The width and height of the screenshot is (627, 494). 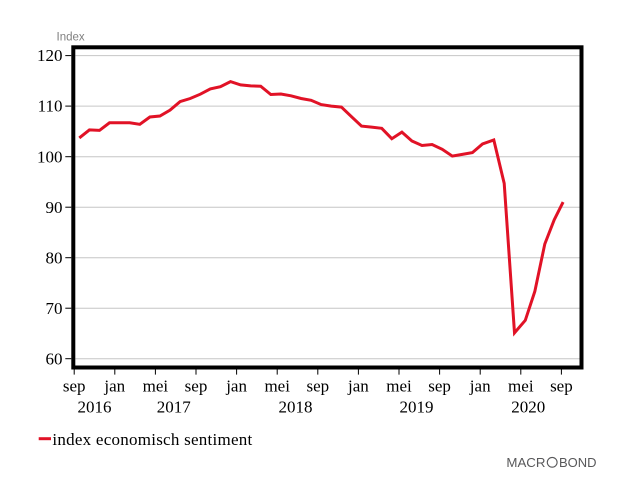 What do you see at coordinates (54, 308) in the screenshot?
I see `svg-text: 70` at bounding box center [54, 308].